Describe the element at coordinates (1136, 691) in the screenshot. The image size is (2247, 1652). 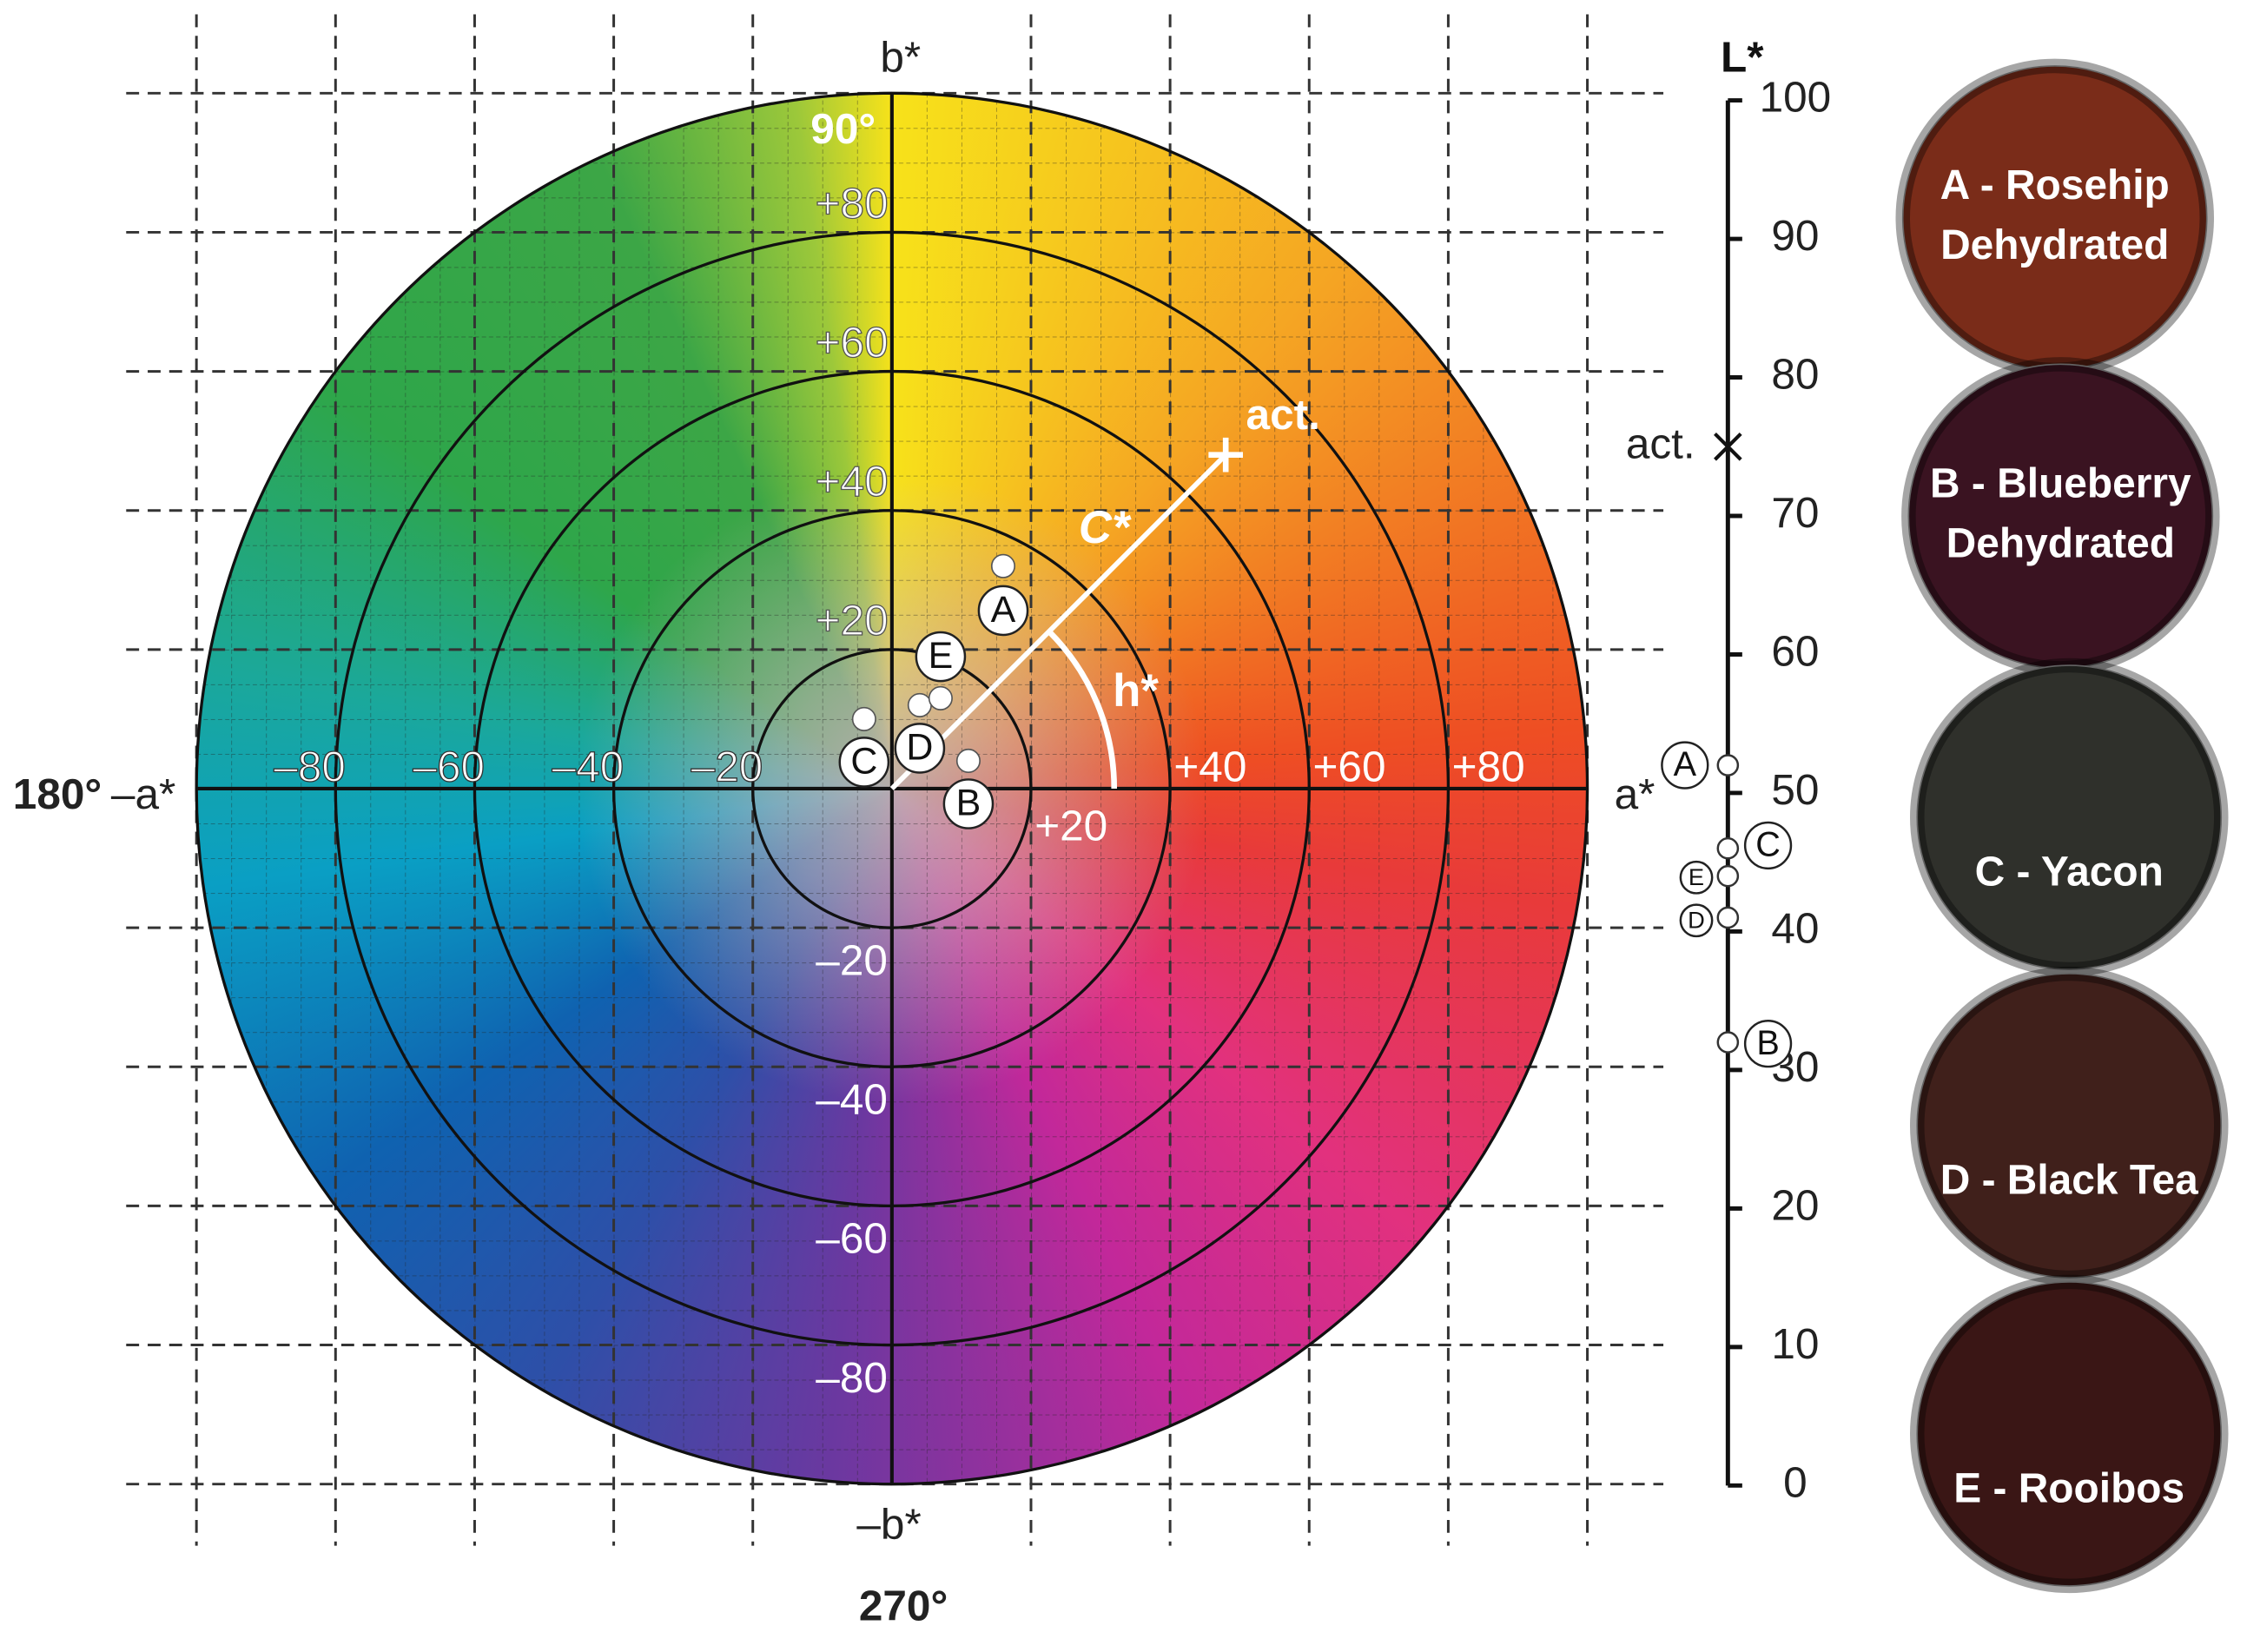
I see `hue-label: h*` at that location.